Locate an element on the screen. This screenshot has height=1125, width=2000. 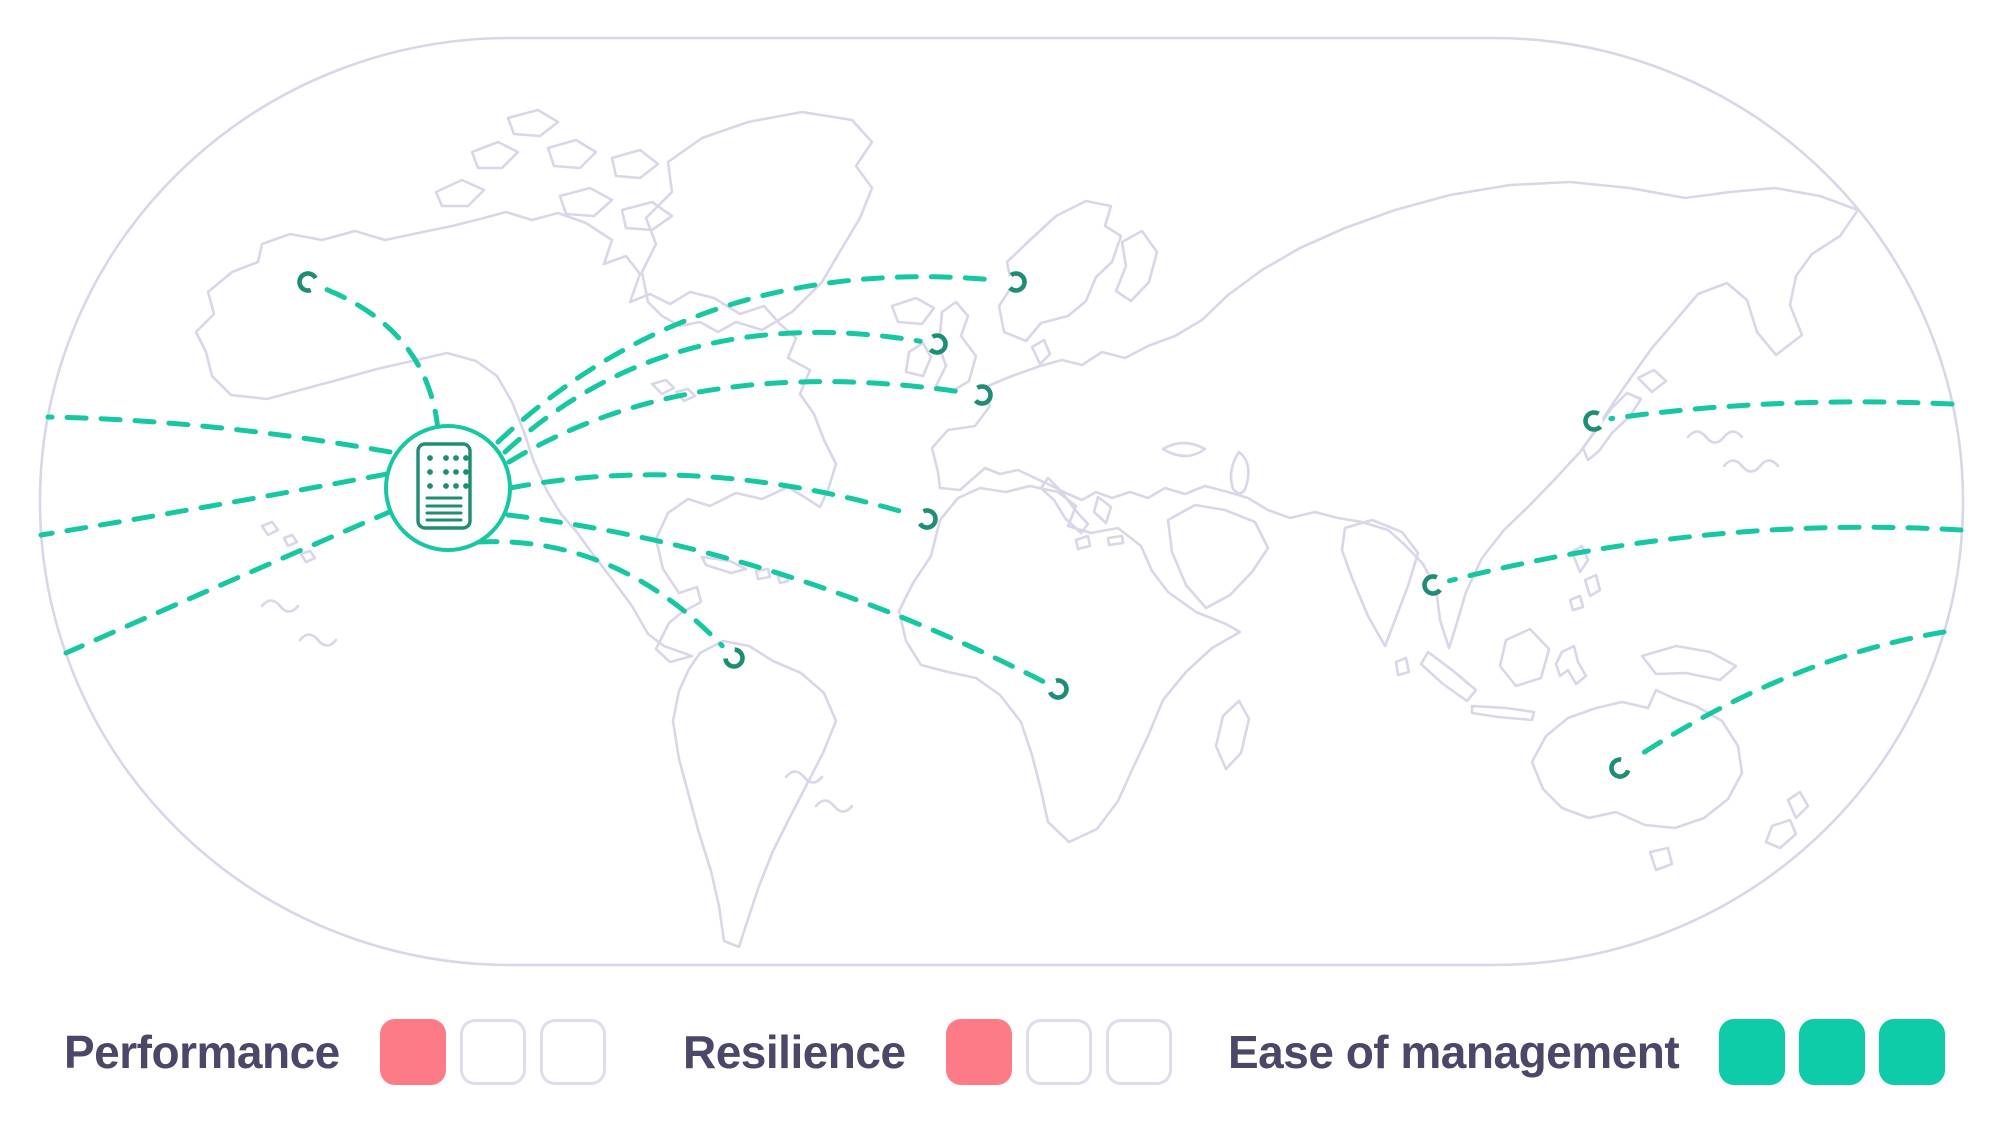
server-hub-node is located at coordinates (448, 488).